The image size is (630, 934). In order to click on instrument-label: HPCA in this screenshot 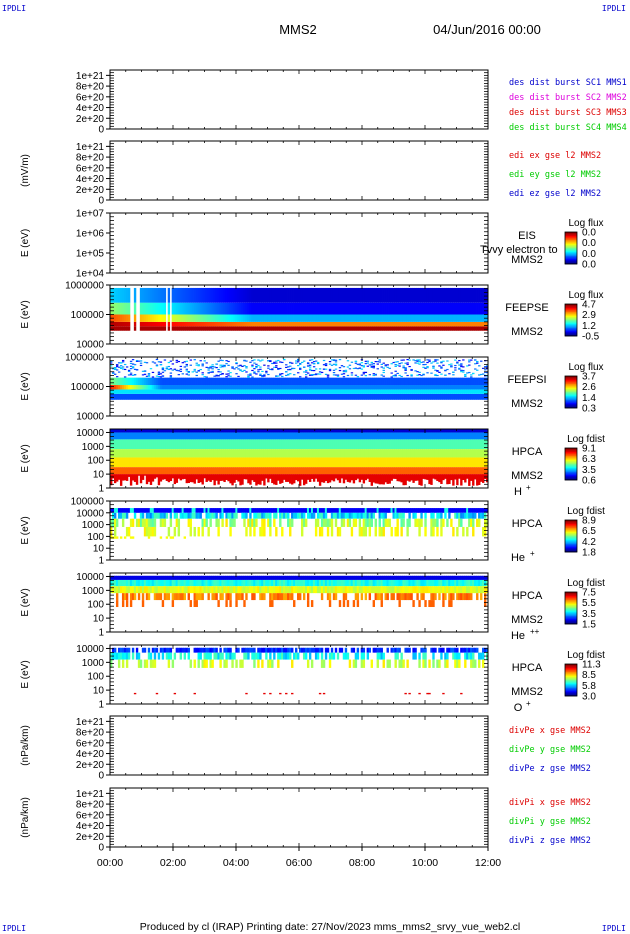, I will do `click(527, 452)`.